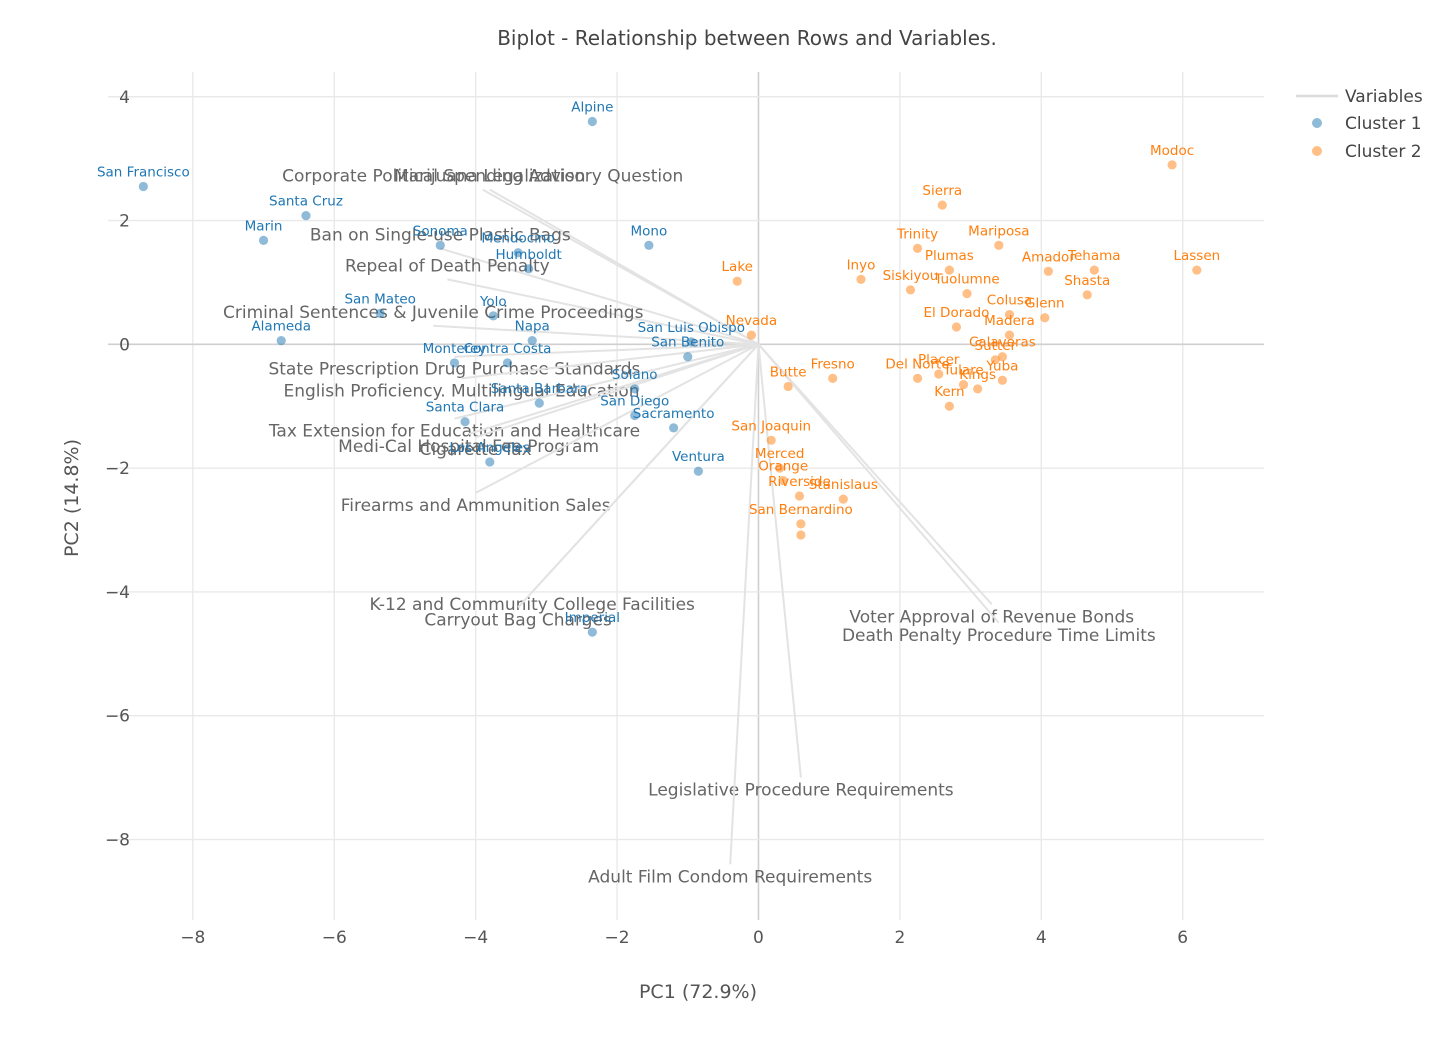 The height and width of the screenshot is (1040, 1456). I want to click on point-label: Placer, so click(939, 360).